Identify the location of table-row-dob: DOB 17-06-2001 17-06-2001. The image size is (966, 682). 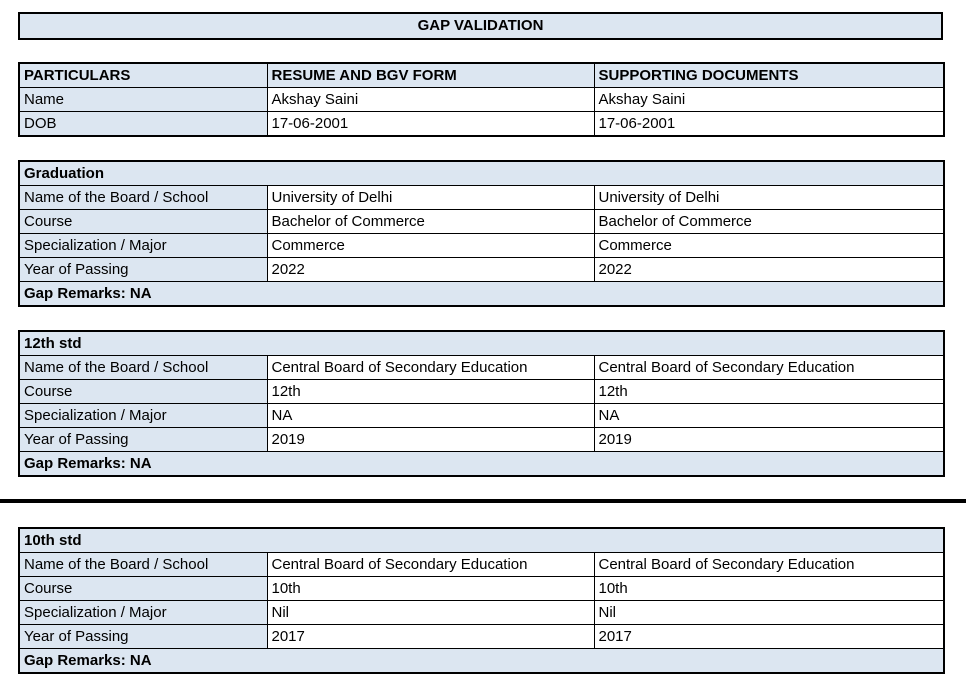
(481, 124).